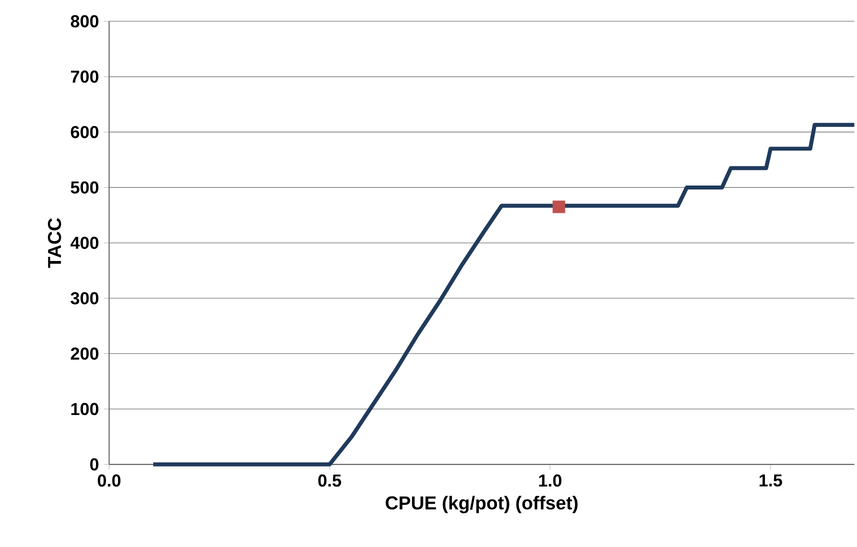 This screenshot has width=857, height=547. What do you see at coordinates (482, 505) in the screenshot?
I see `x-axis-title: CPUE (kg/pot) (offset)` at bounding box center [482, 505].